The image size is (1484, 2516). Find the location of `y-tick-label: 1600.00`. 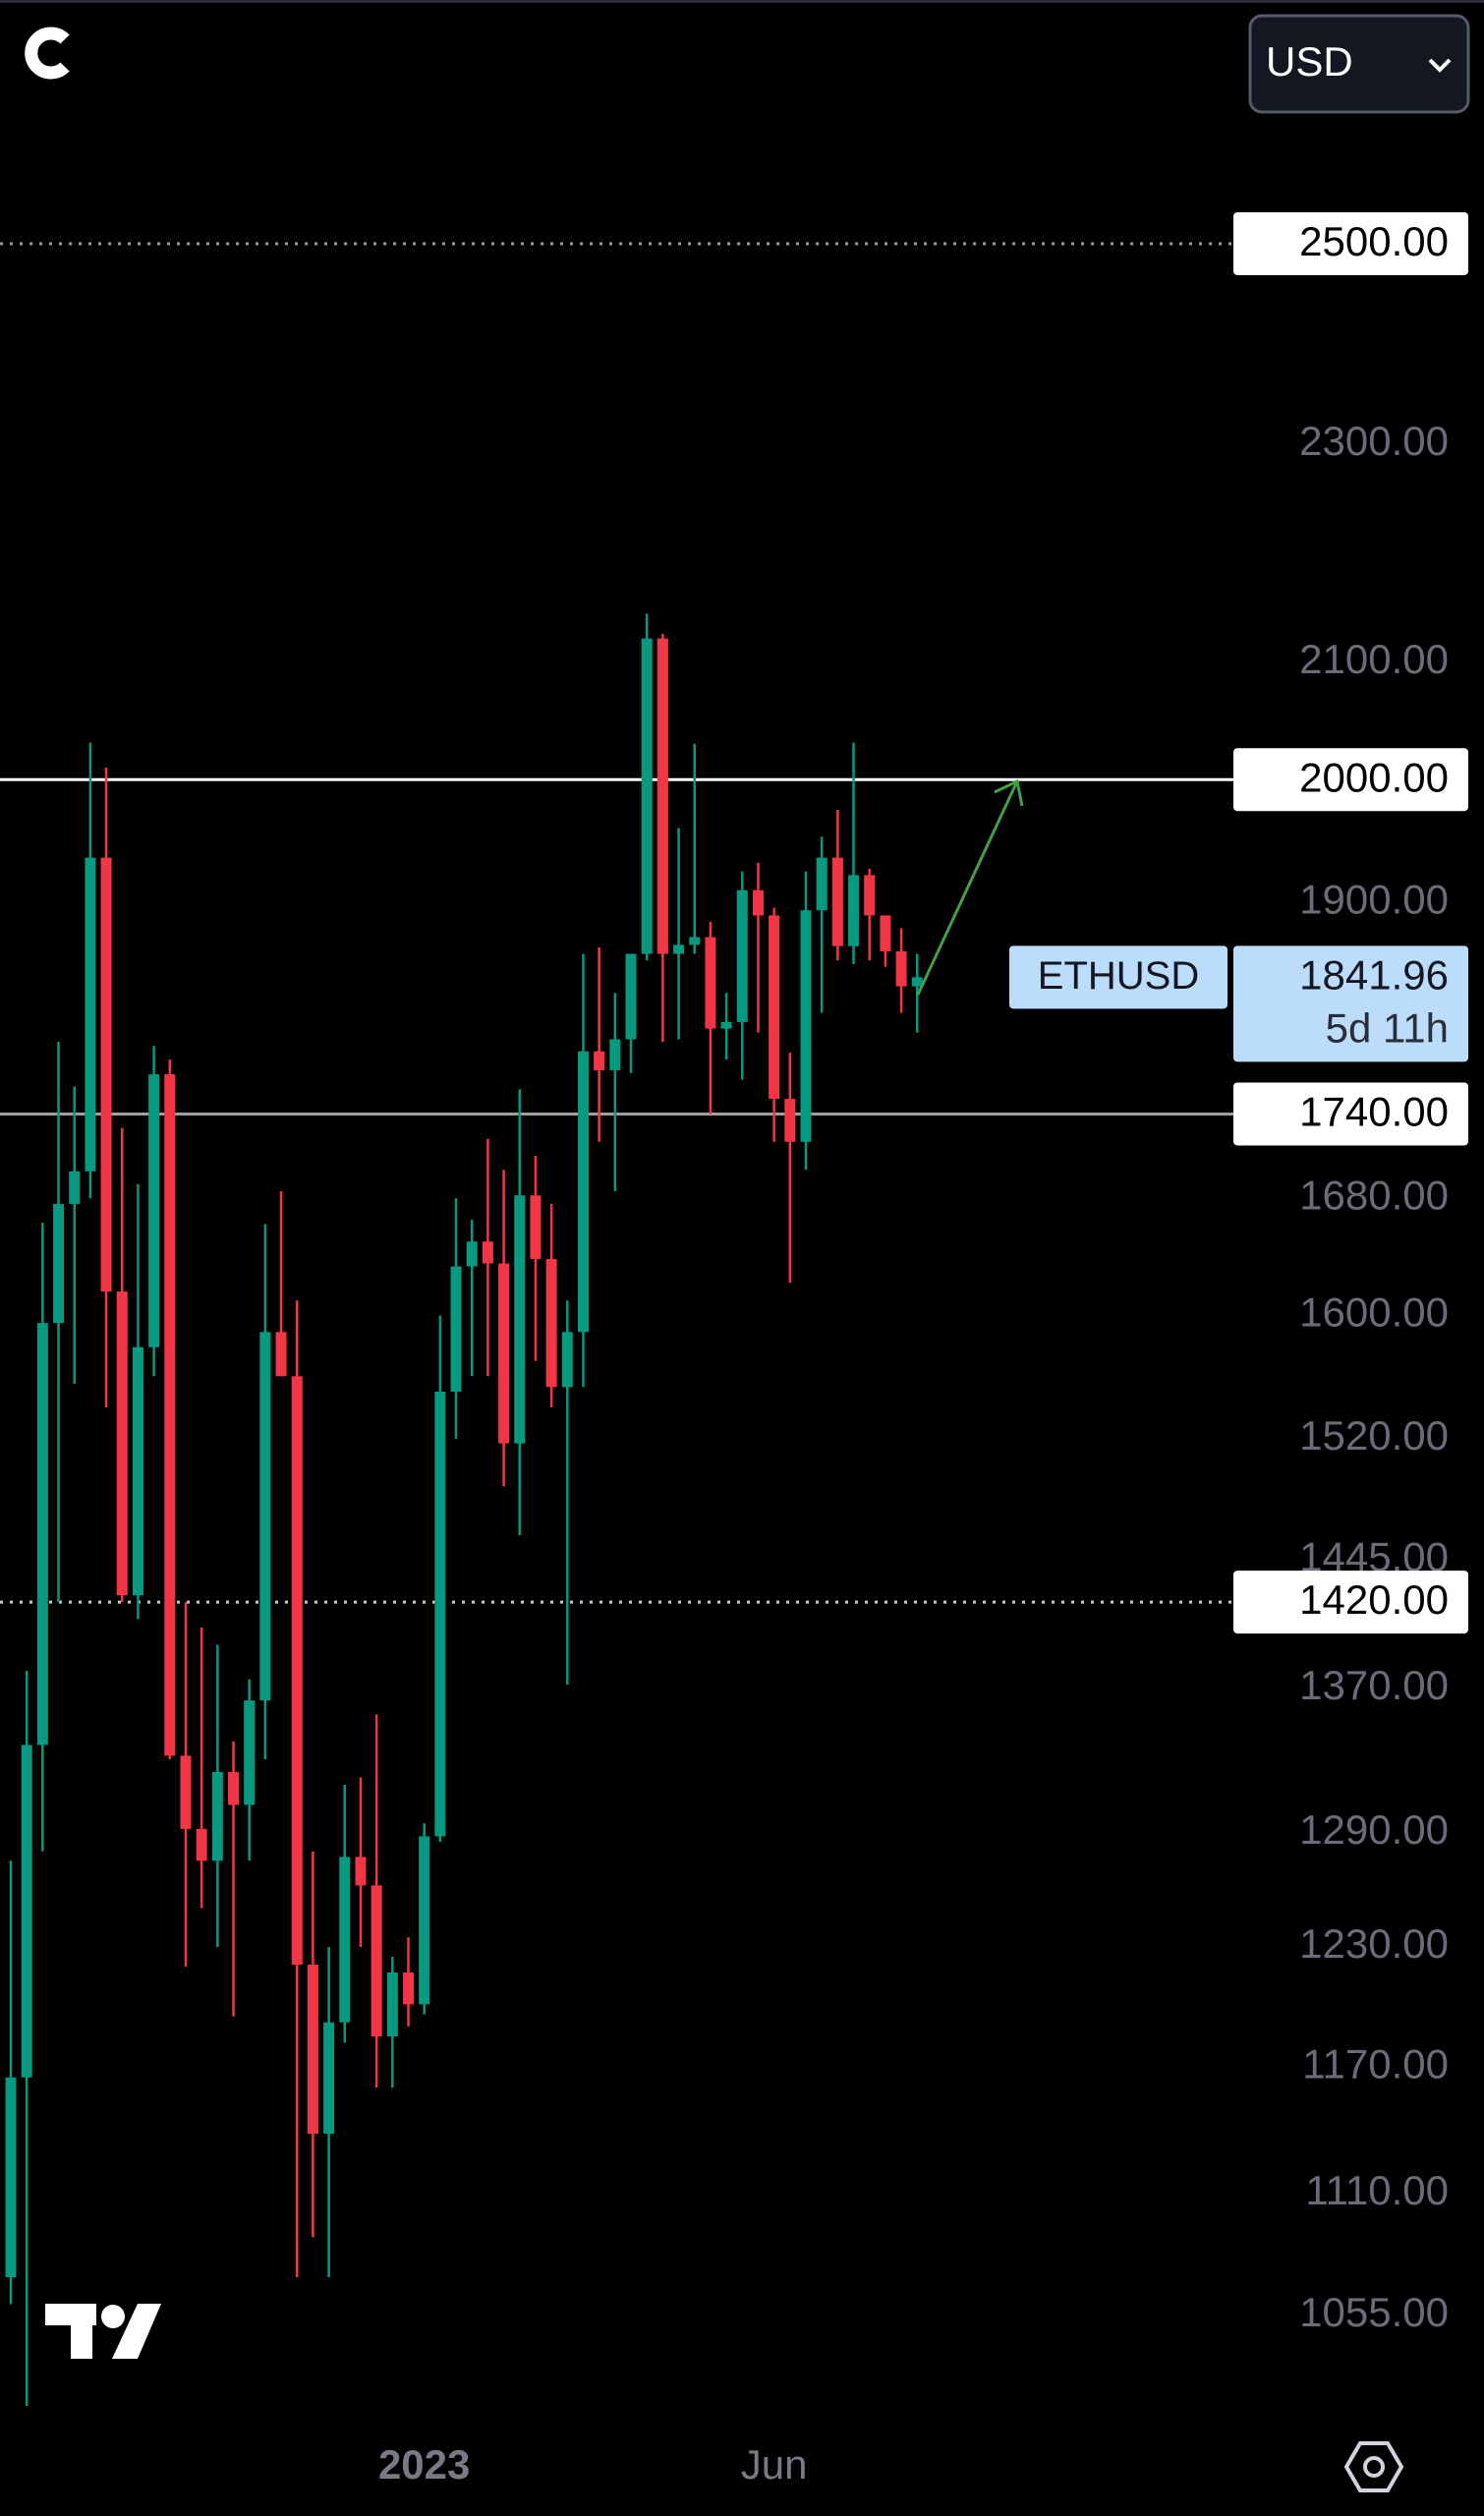

y-tick-label: 1600.00 is located at coordinates (1374, 1312).